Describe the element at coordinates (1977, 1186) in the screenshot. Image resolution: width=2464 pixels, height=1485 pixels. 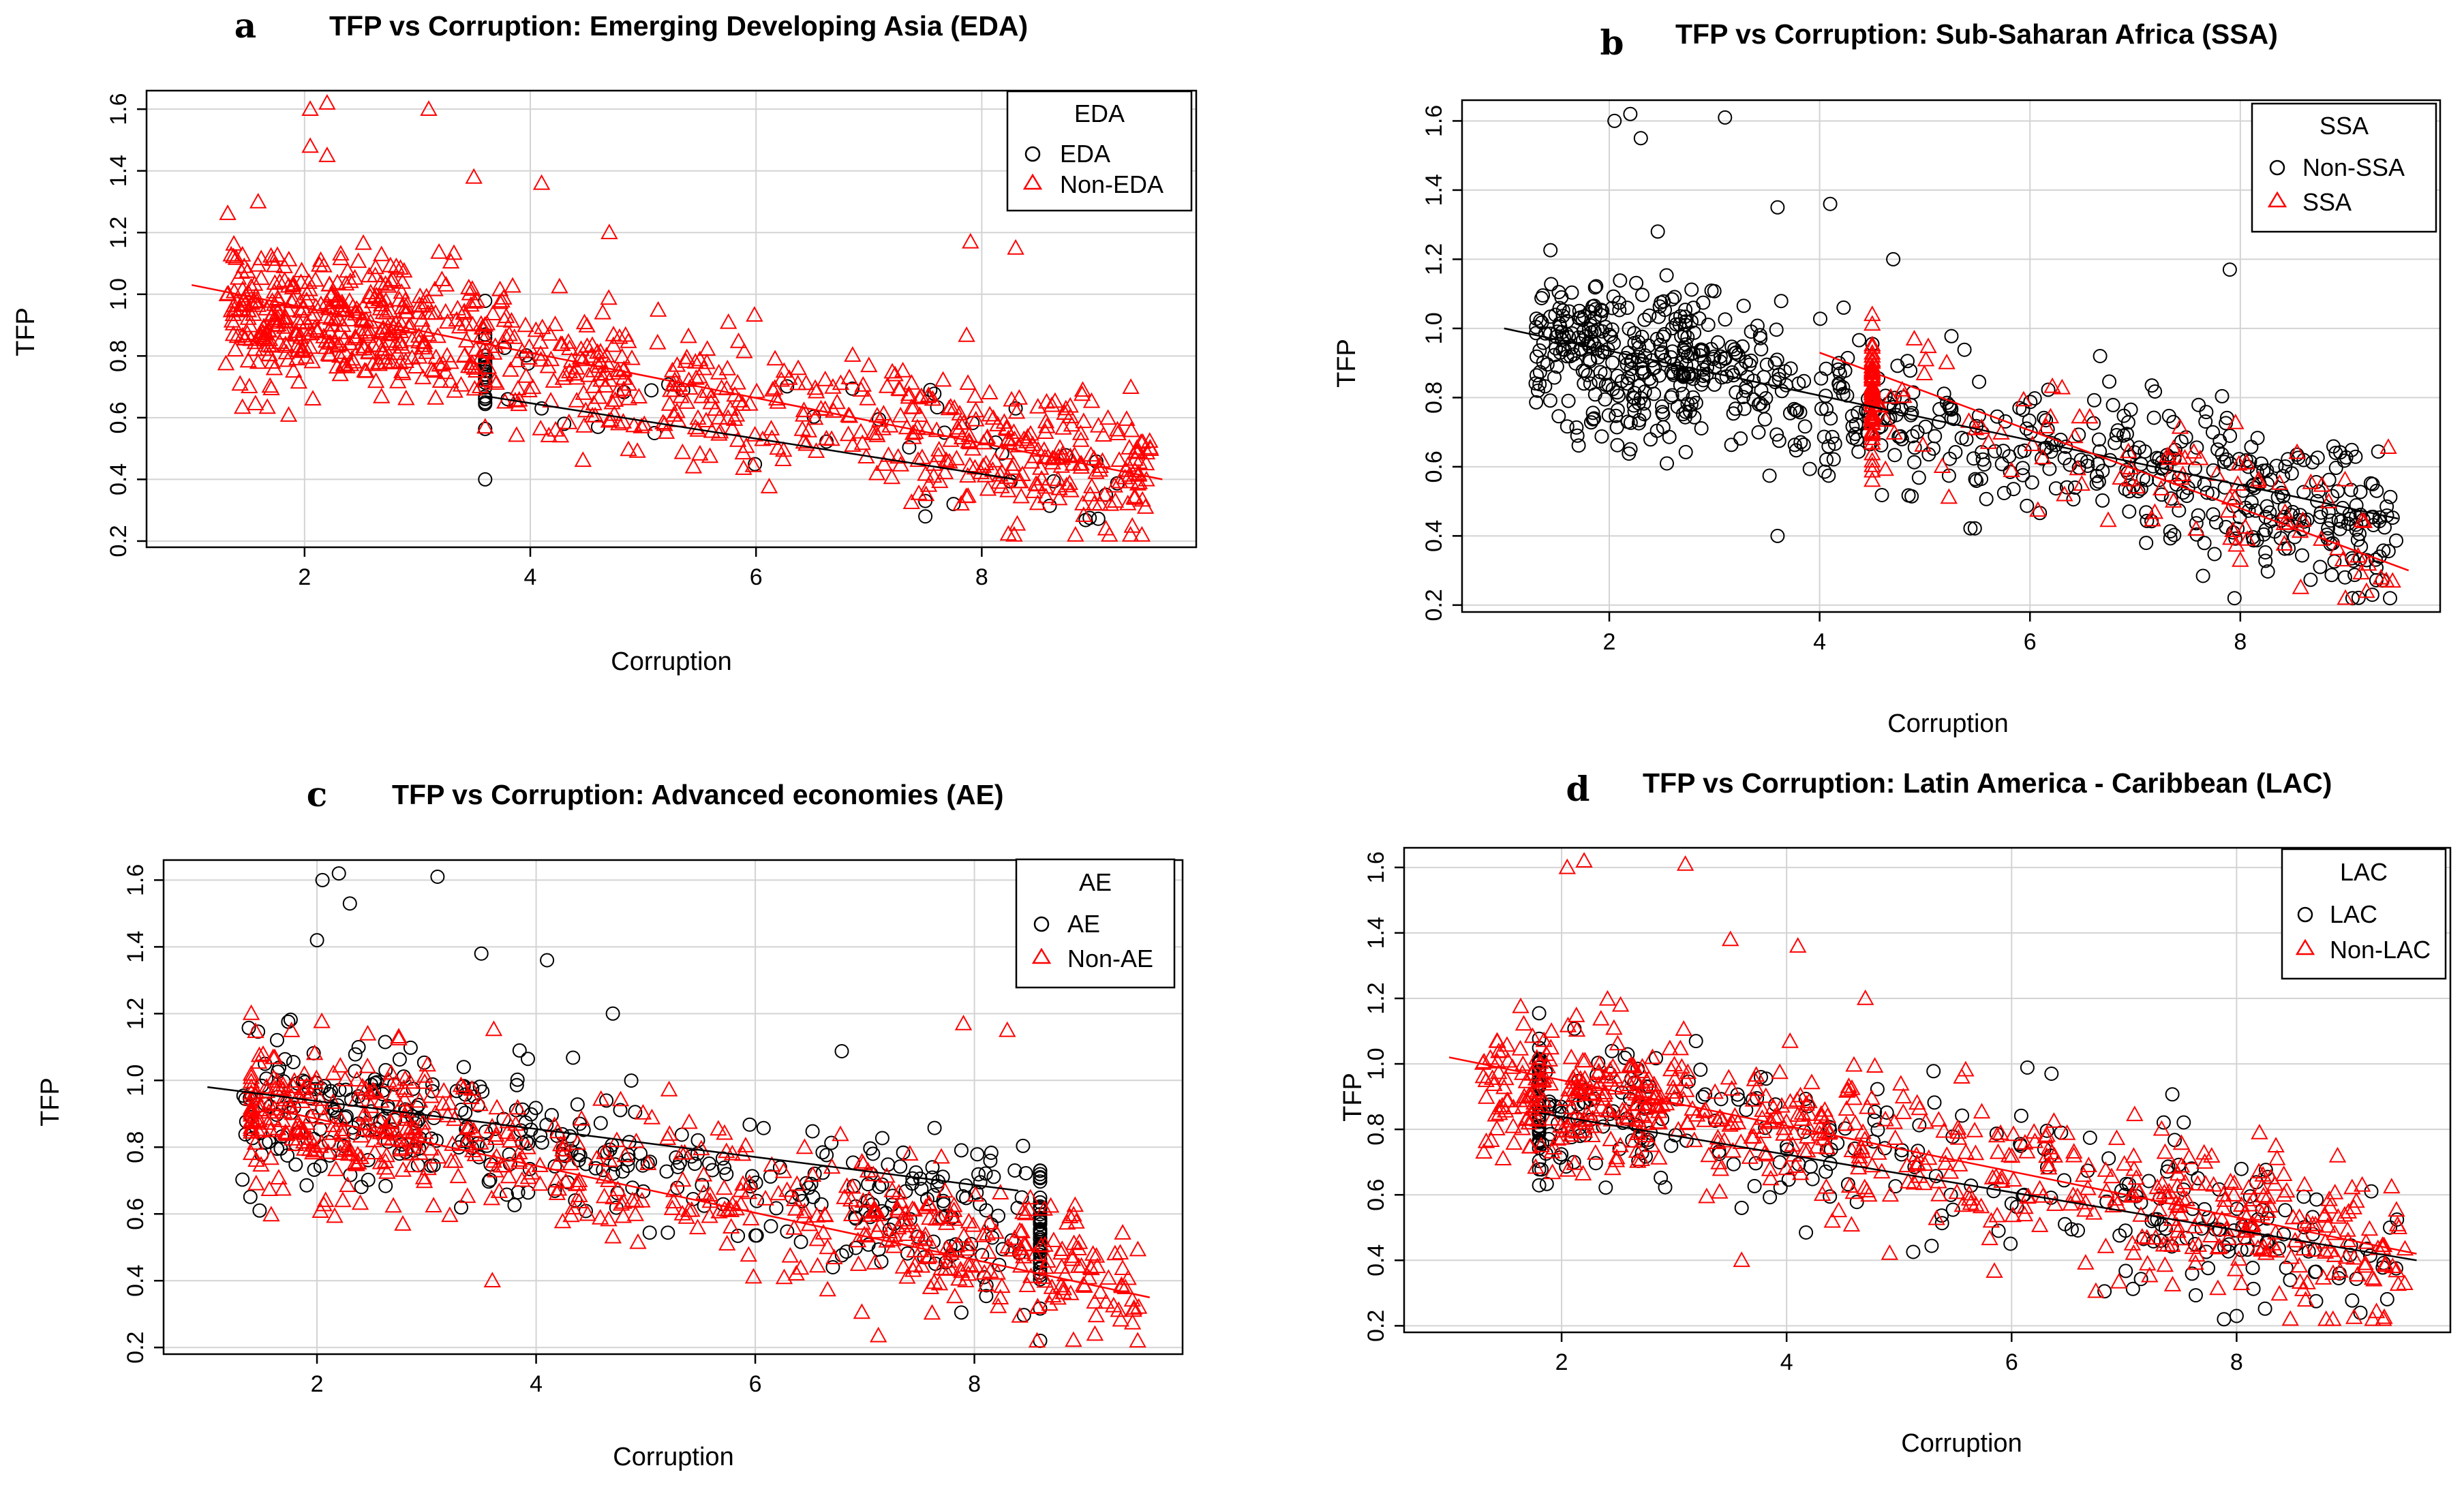
I see `trend-line` at that location.